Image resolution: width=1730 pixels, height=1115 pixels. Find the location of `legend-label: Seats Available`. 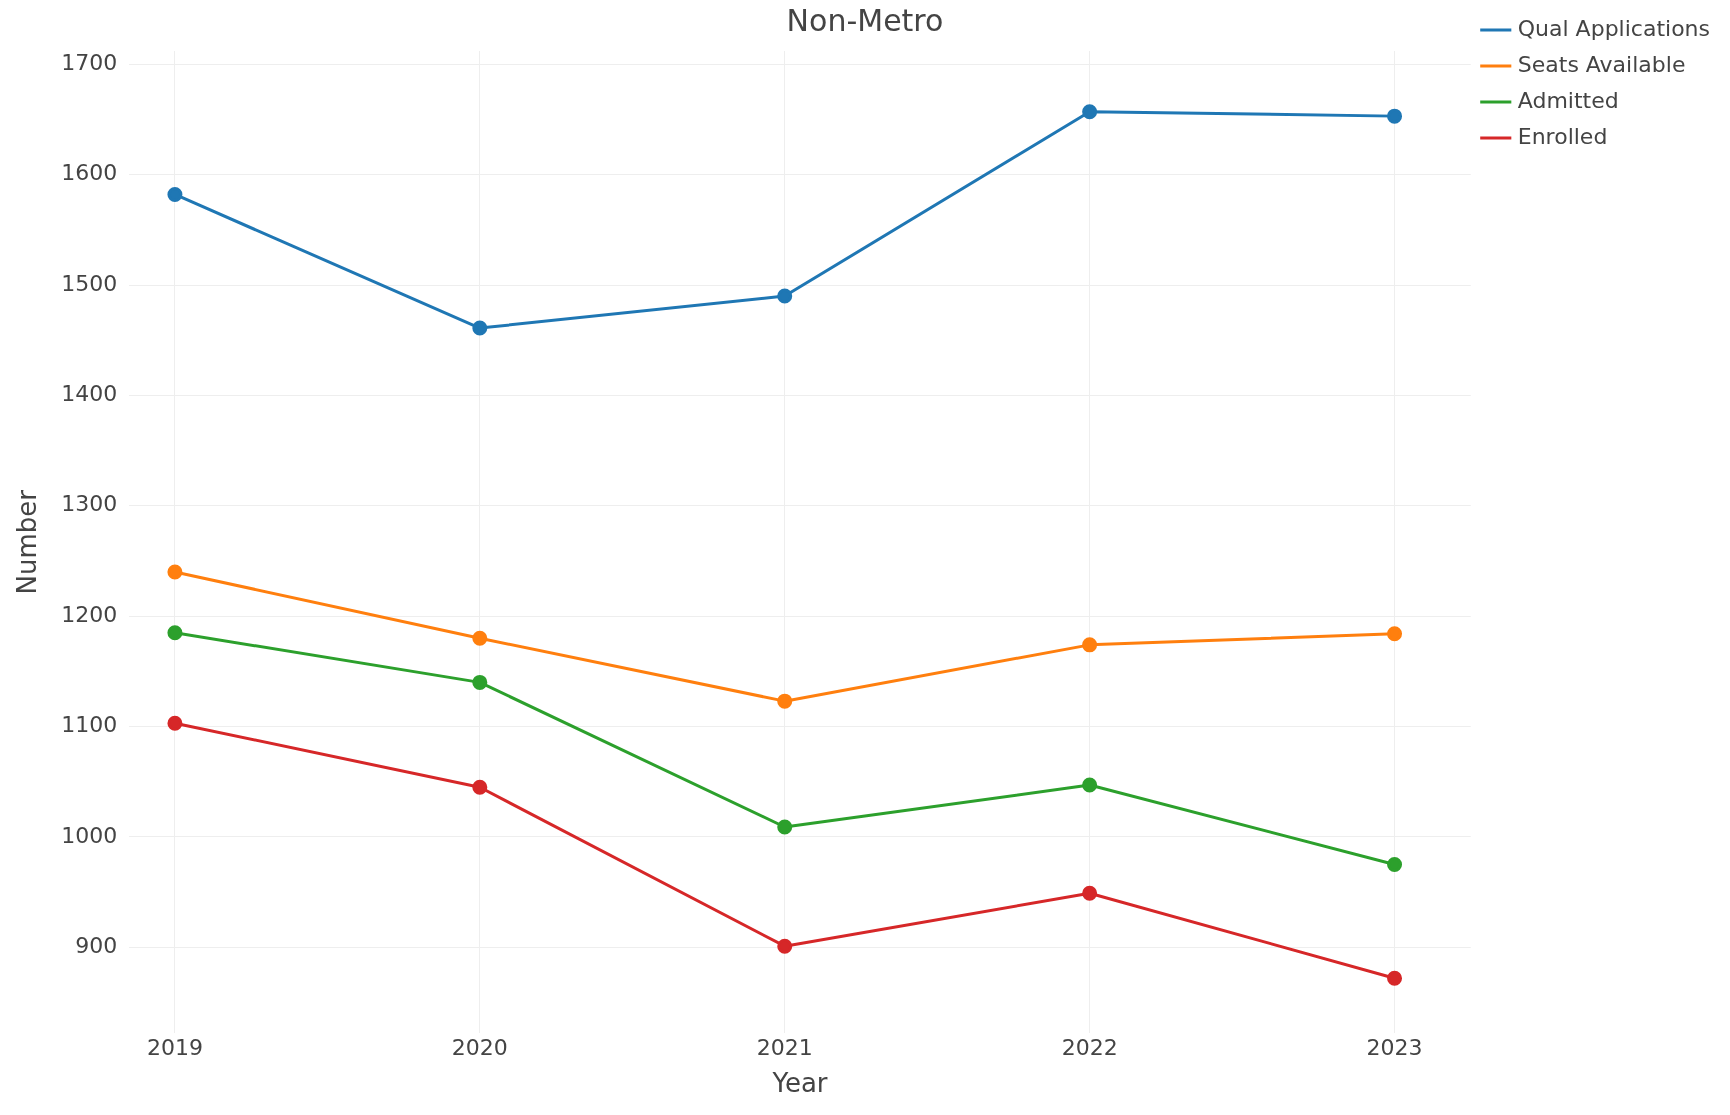

legend-label: Seats Available is located at coordinates (1601, 64).